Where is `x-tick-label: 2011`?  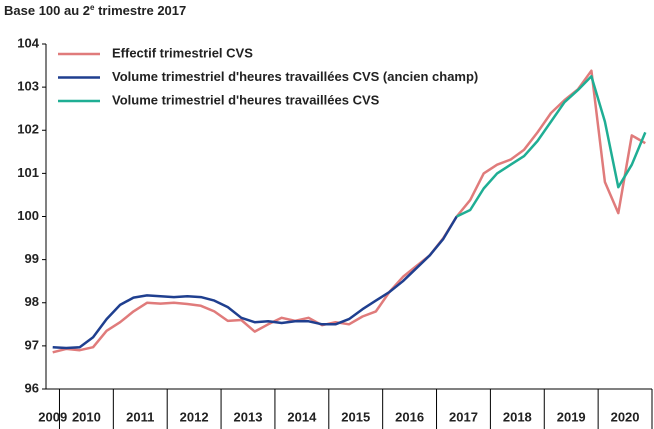 x-tick-label: 2011 is located at coordinates (140, 416).